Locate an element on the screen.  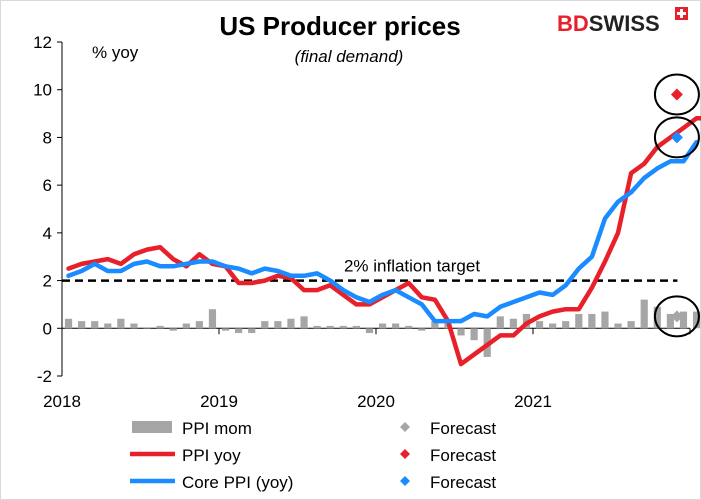
y-tick-label: -2 is located at coordinates (44, 376).